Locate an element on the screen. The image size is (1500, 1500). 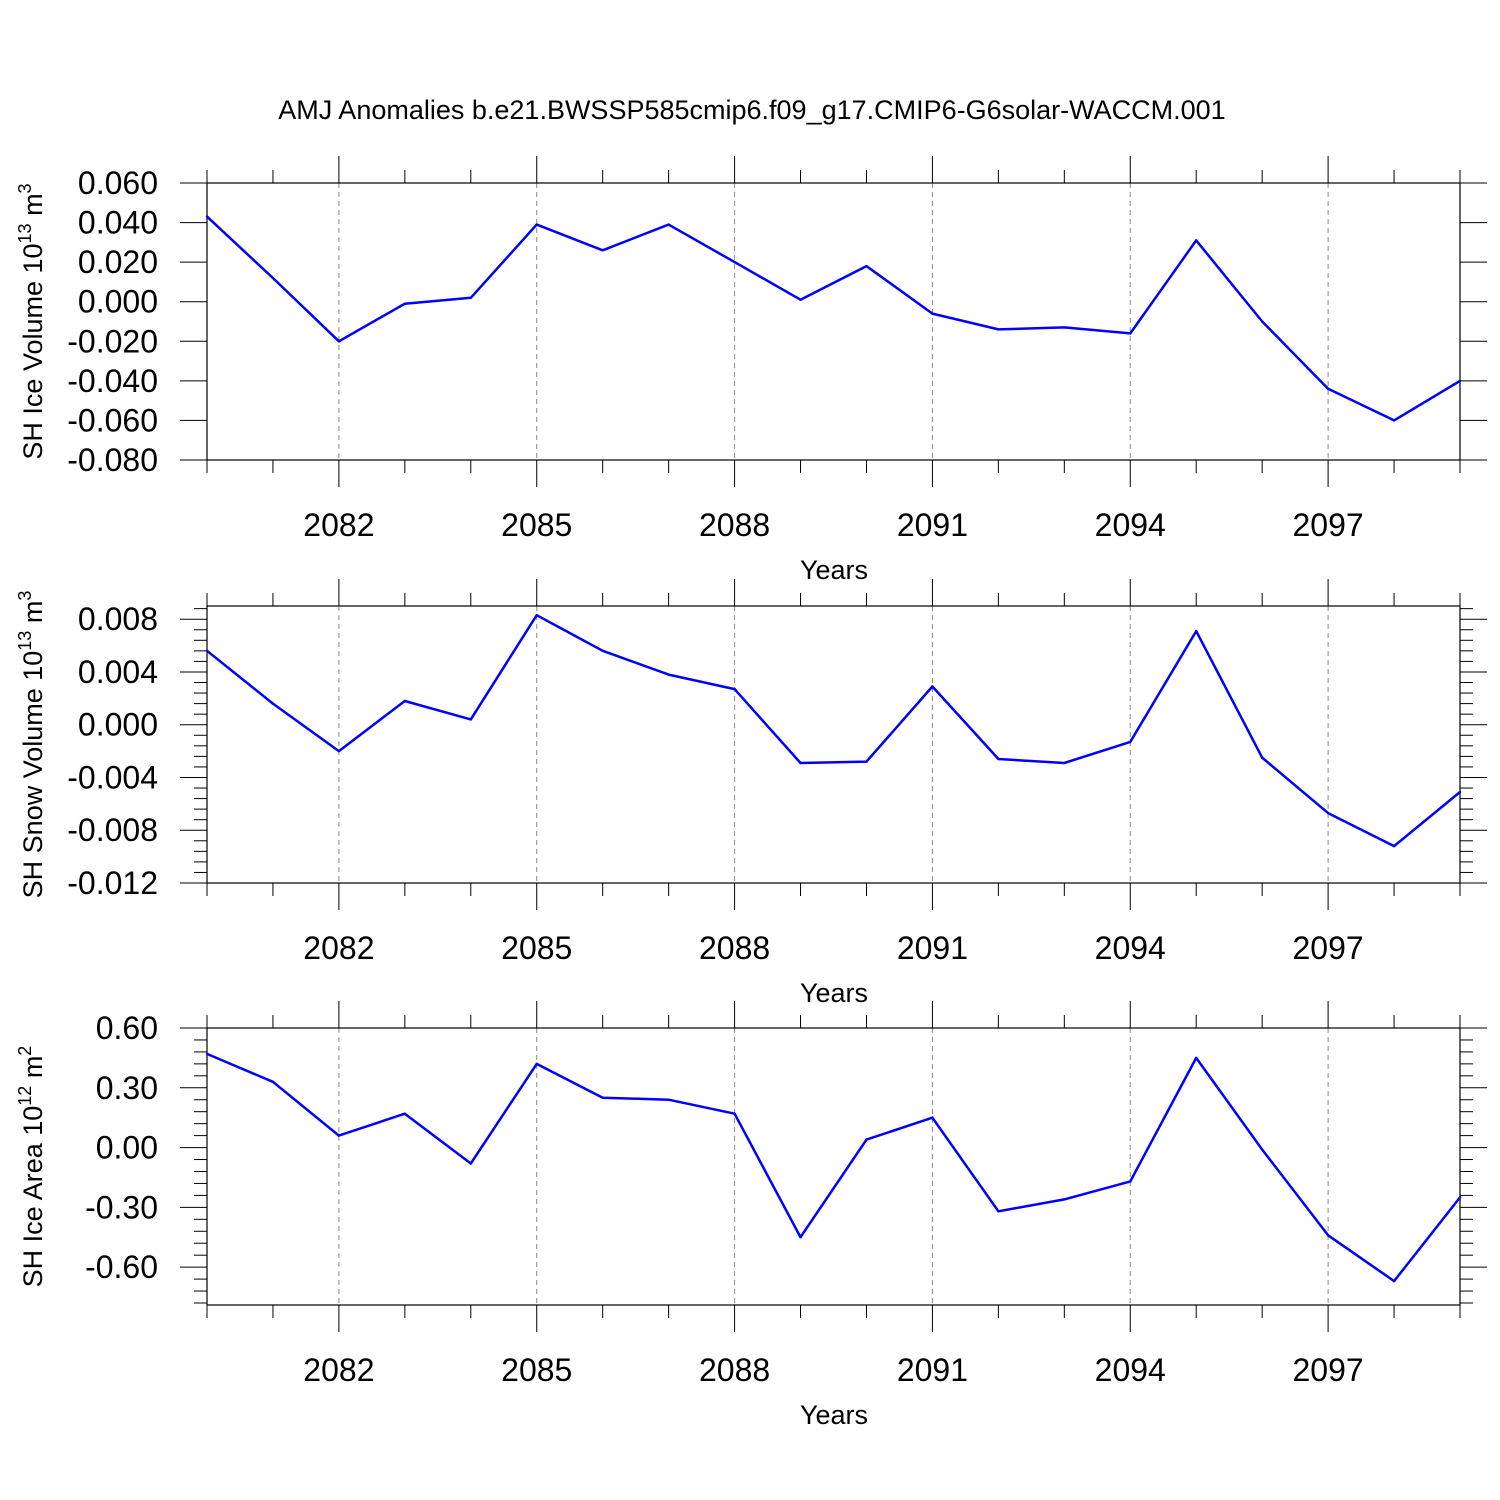
y-tick-label: 0.30 is located at coordinates (127, 1088).